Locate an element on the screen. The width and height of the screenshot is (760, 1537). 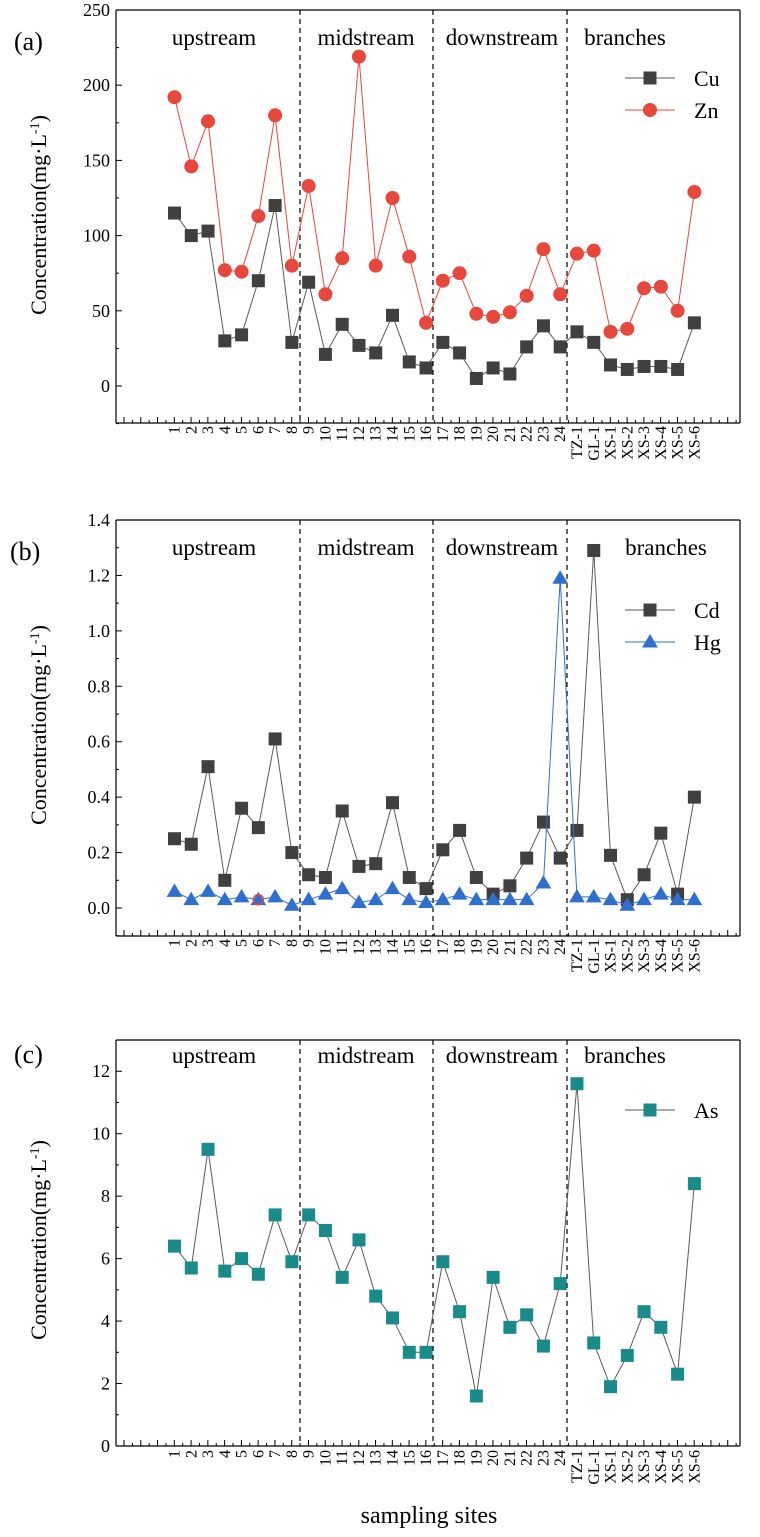
x-tick-label: 15 is located at coordinates (409, 1458).